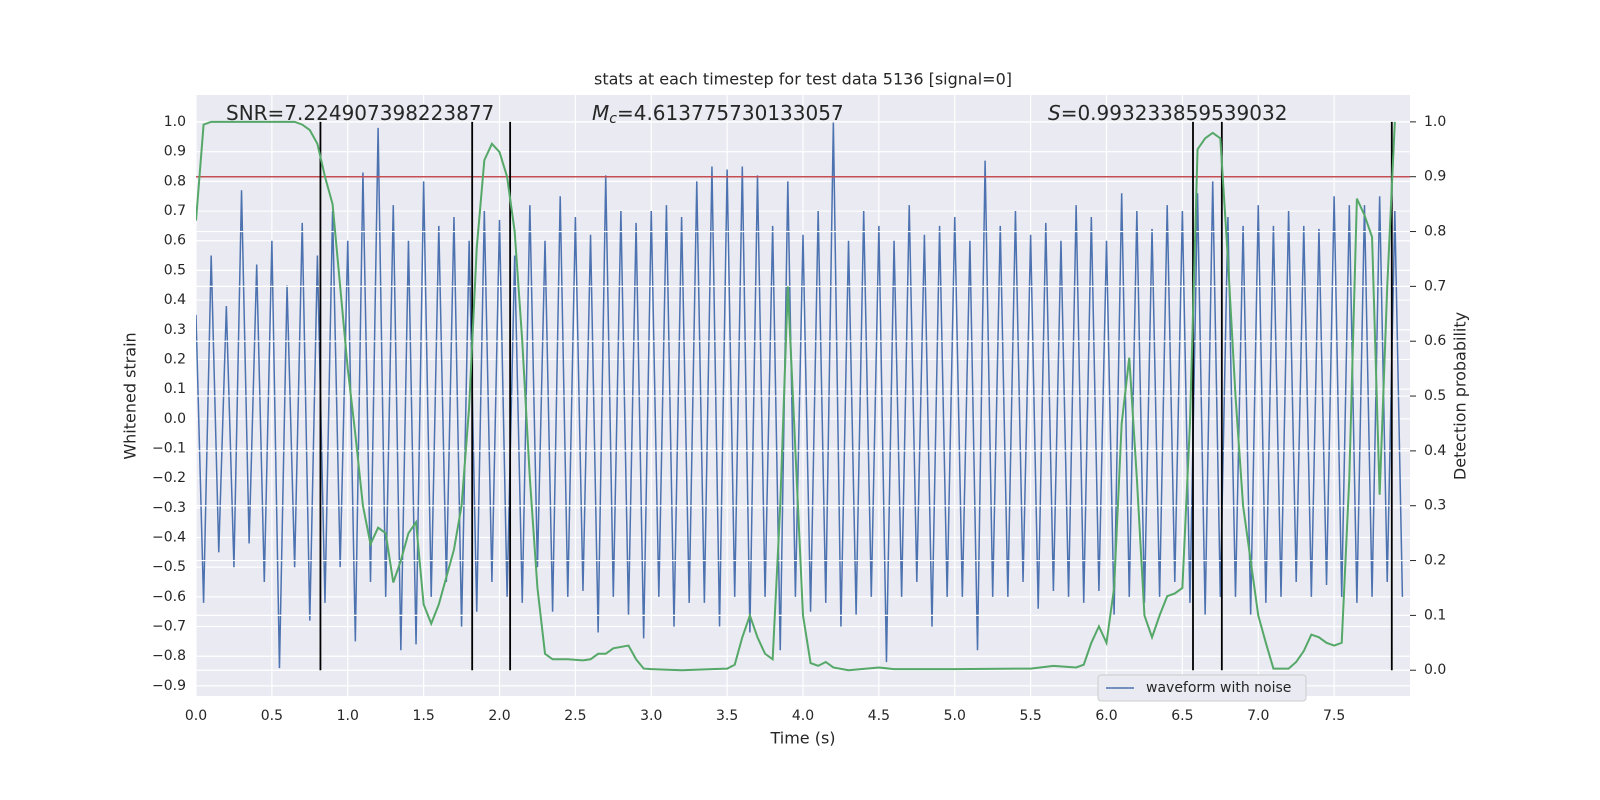  I want to click on y-tick-label: 0.6, so click(175, 241).